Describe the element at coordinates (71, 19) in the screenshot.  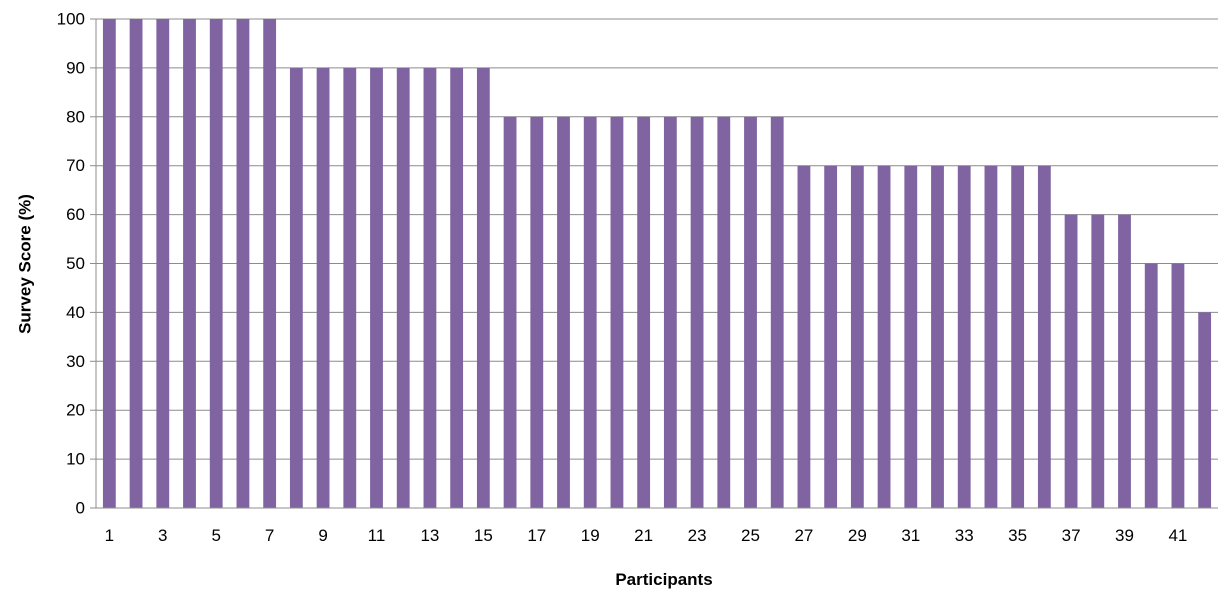
I see `y-tick-label: 100` at that location.